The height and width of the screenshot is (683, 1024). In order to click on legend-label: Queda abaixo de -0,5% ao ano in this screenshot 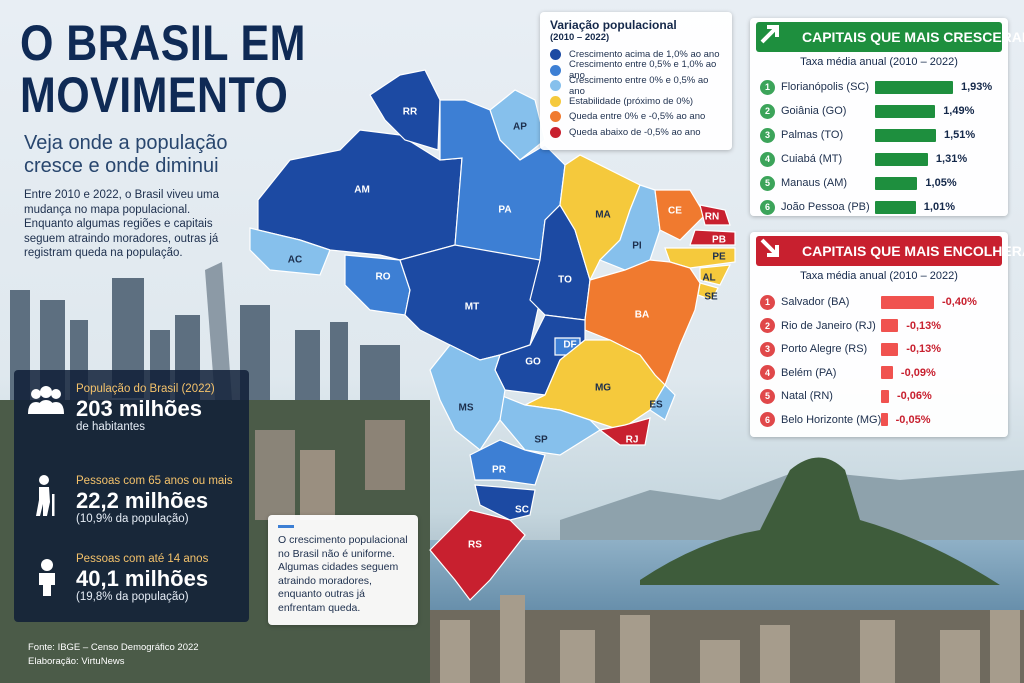, I will do `click(635, 132)`.